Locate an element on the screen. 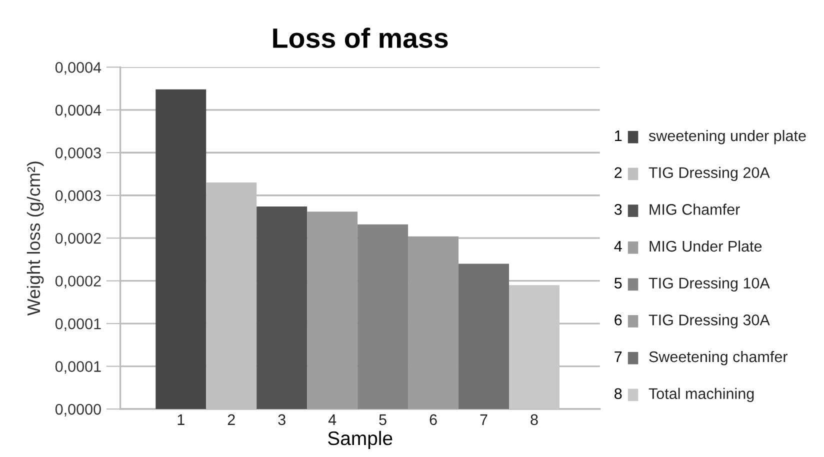 The width and height of the screenshot is (824, 457). category-label: 1 is located at coordinates (618, 136).